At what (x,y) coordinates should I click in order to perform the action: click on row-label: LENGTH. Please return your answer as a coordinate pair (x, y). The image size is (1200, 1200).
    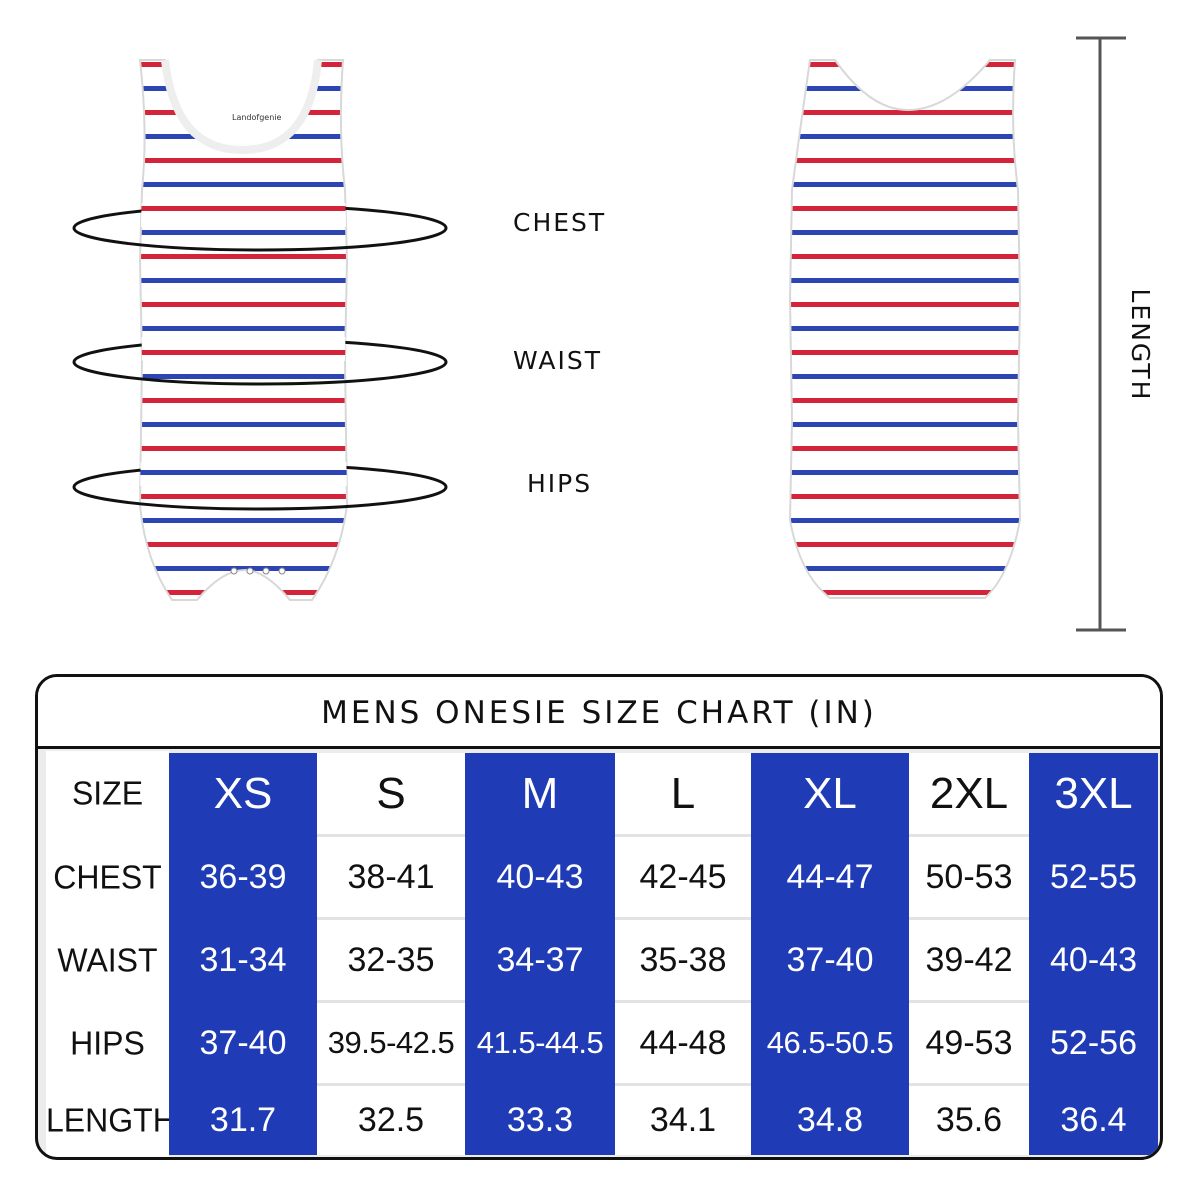
    Looking at the image, I should click on (107, 1120).